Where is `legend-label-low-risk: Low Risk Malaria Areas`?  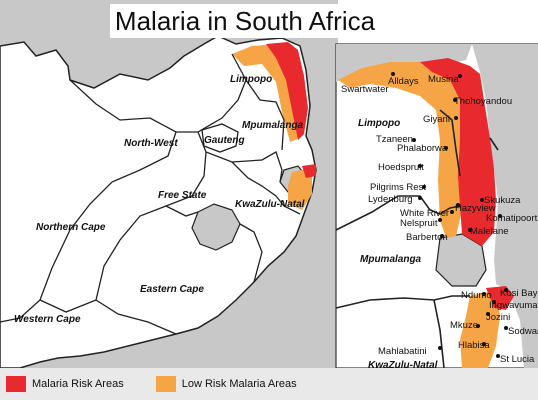
legend-label-low-risk: Low Risk Malaria Areas is located at coordinates (239, 384).